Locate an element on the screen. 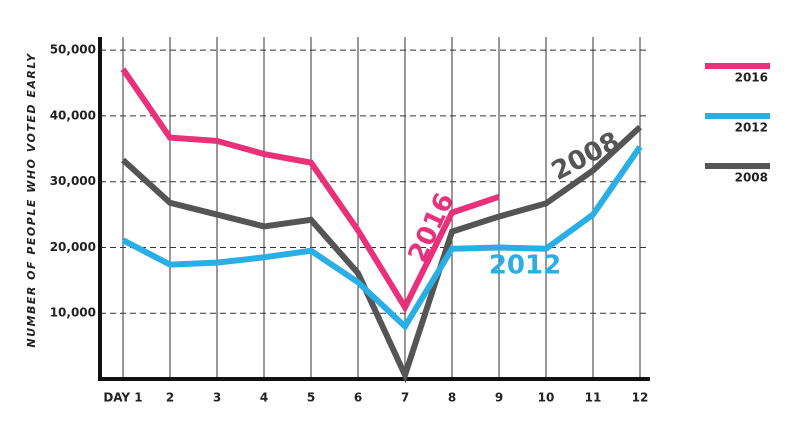 The width and height of the screenshot is (800, 441). x-tick-label: 5 is located at coordinates (311, 398).